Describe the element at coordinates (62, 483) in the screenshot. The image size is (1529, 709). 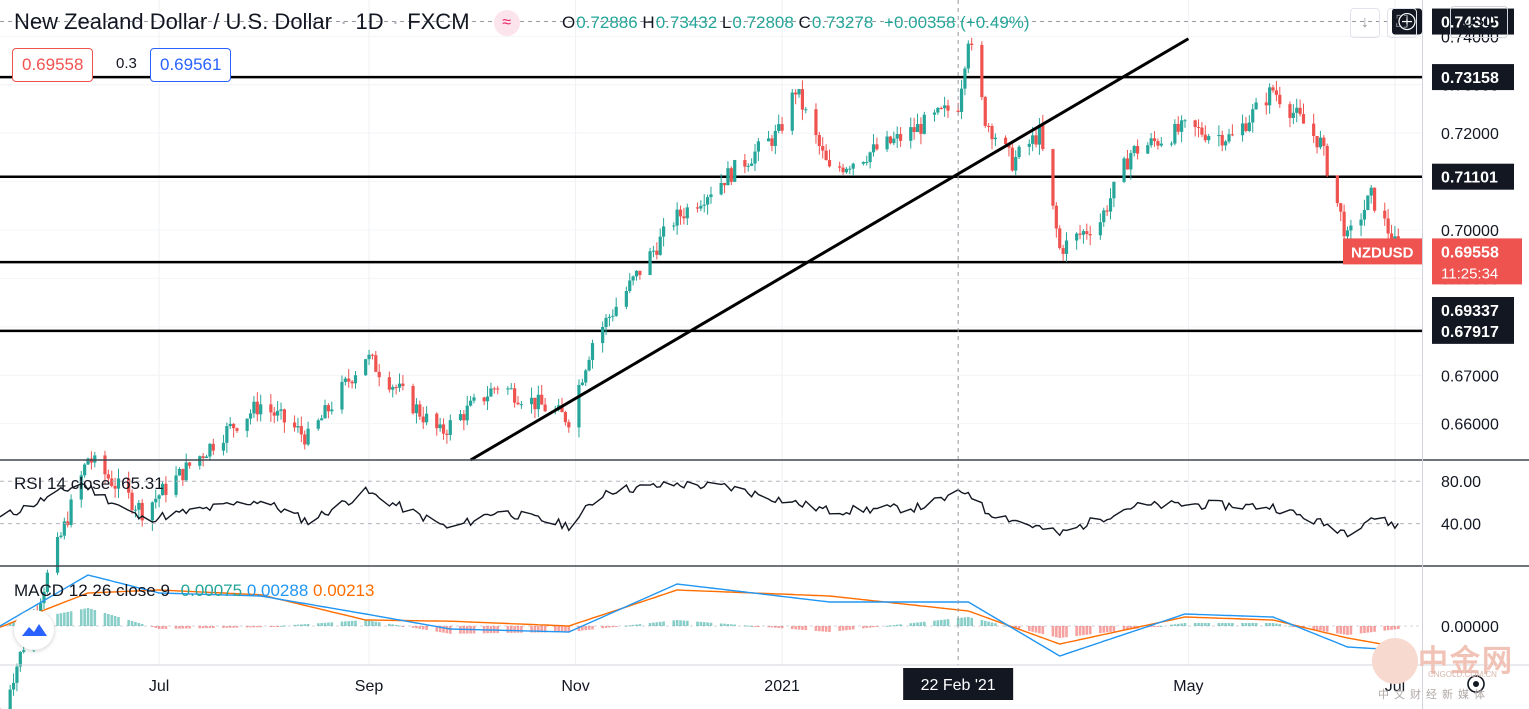
I see `rsi-label: RSI 14 close` at that location.